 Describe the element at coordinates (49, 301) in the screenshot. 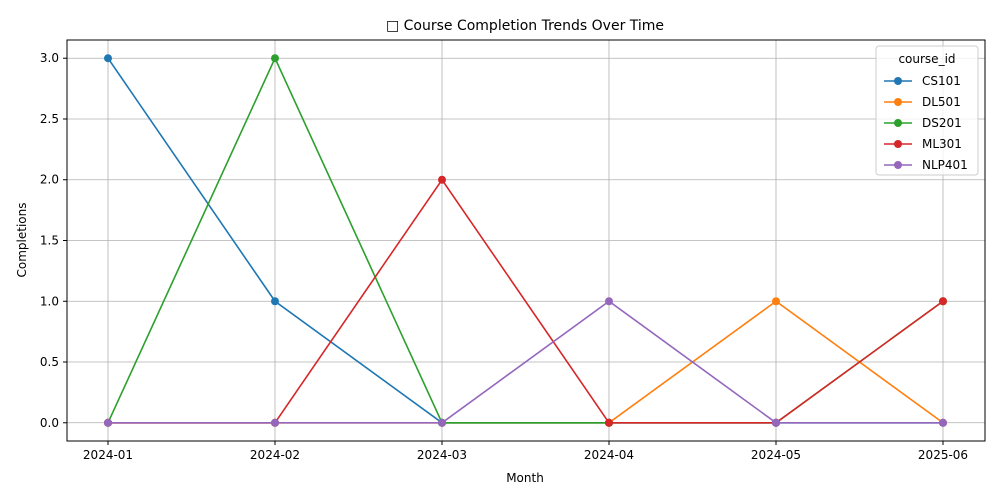

I see `y-tick-label: 1.0` at that location.